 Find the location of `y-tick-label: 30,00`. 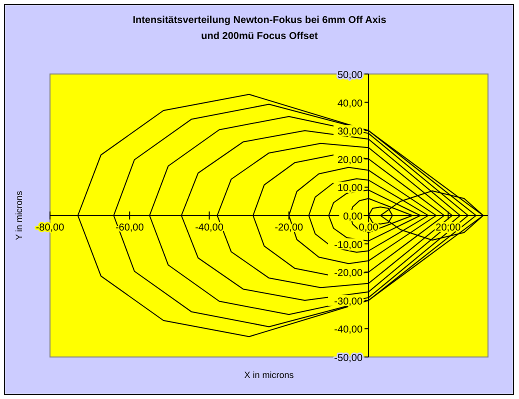

y-tick-label: 30,00 is located at coordinates (350, 132).